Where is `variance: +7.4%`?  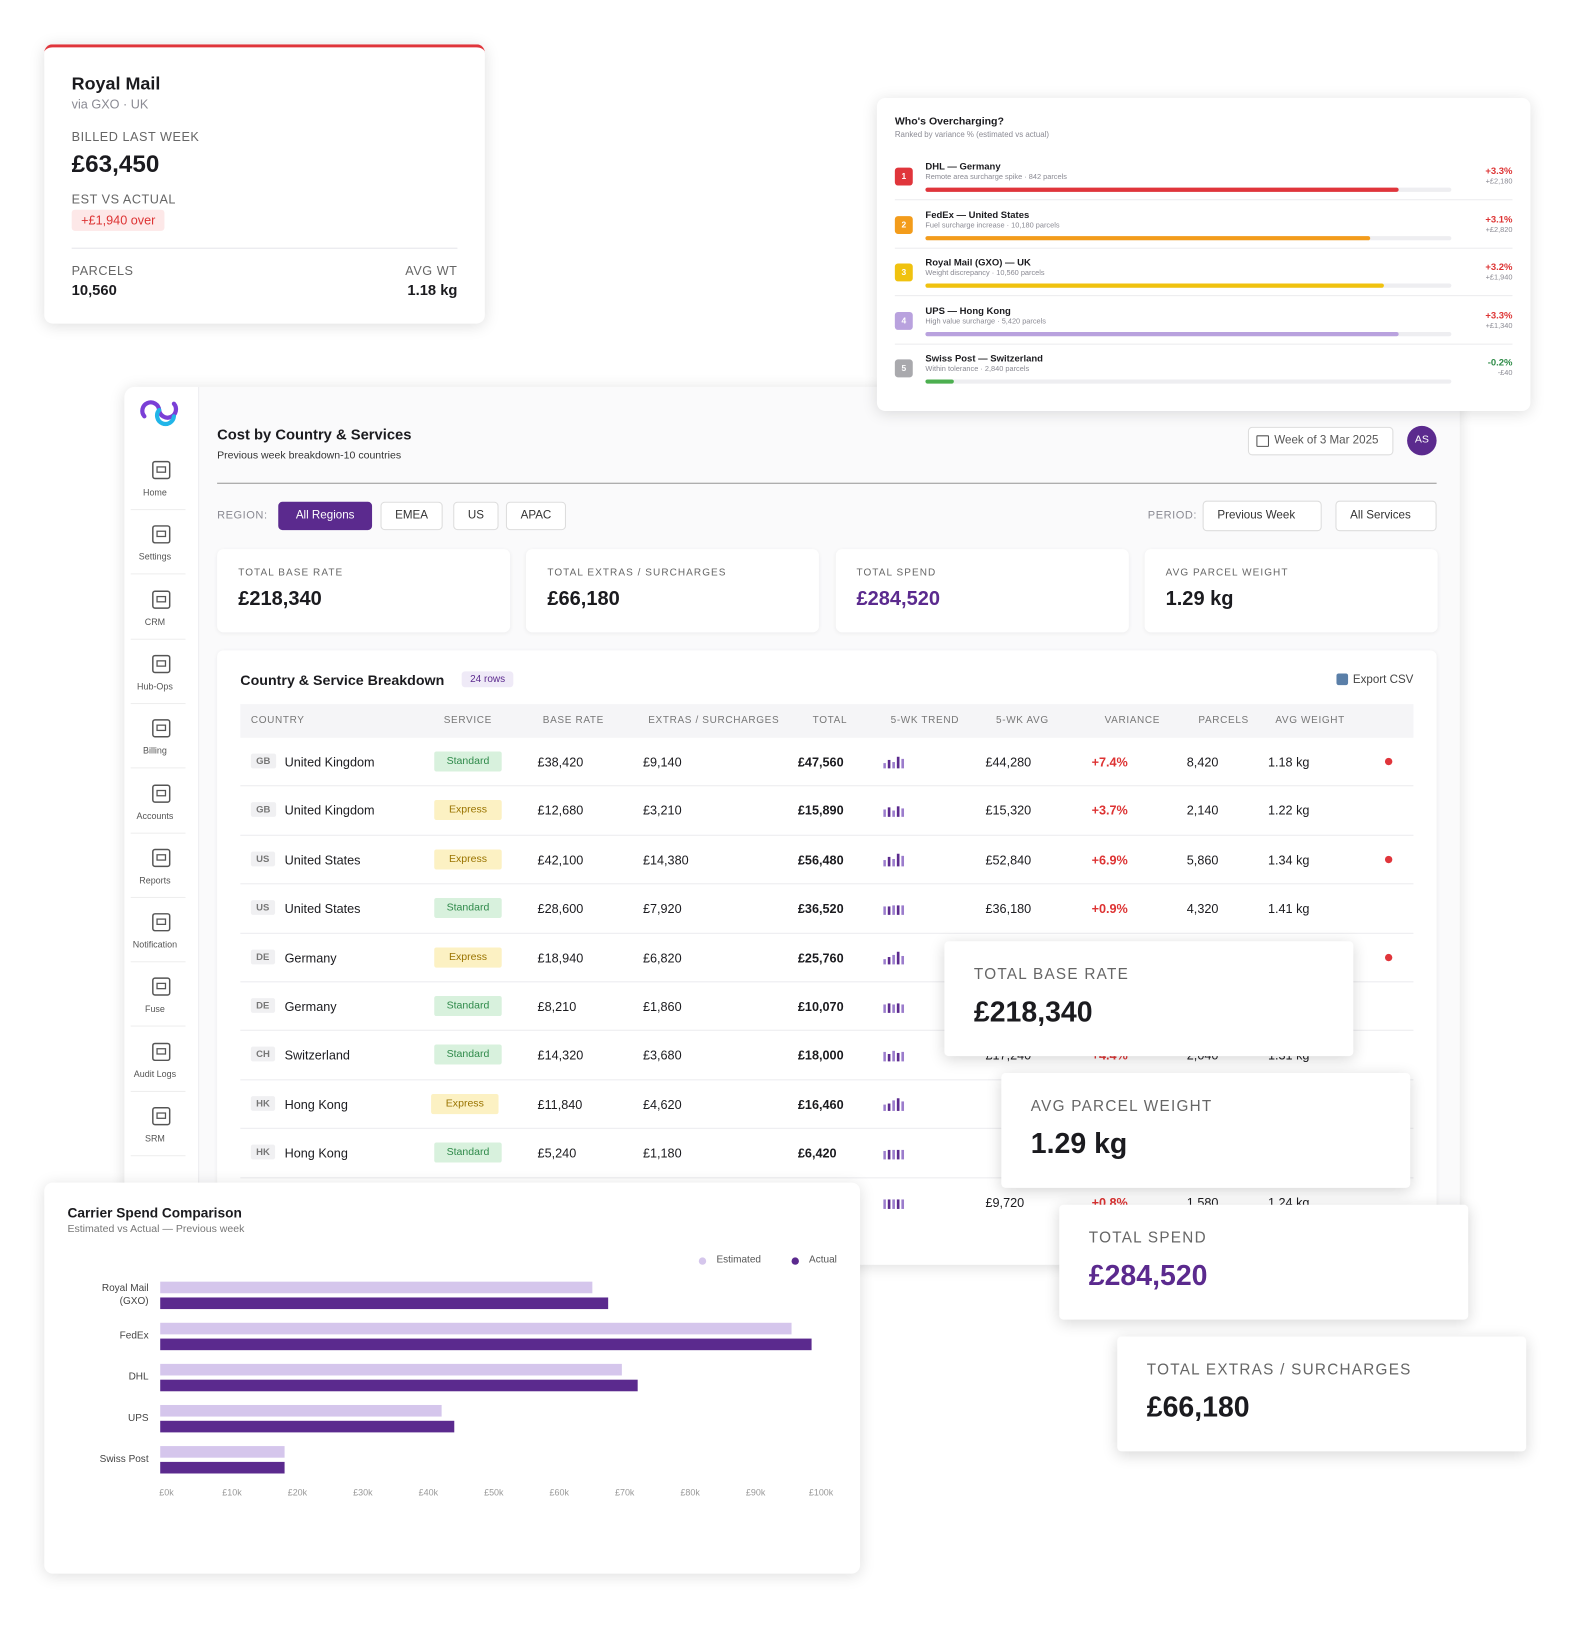 variance: +7.4% is located at coordinates (1109, 762).